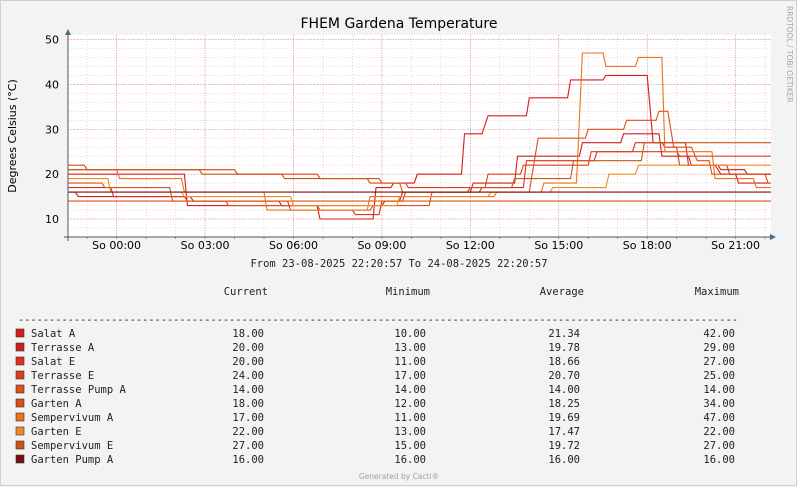 This screenshot has width=797, height=487. What do you see at coordinates (410, 334) in the screenshot?
I see `legend-value: 10.00` at bounding box center [410, 334].